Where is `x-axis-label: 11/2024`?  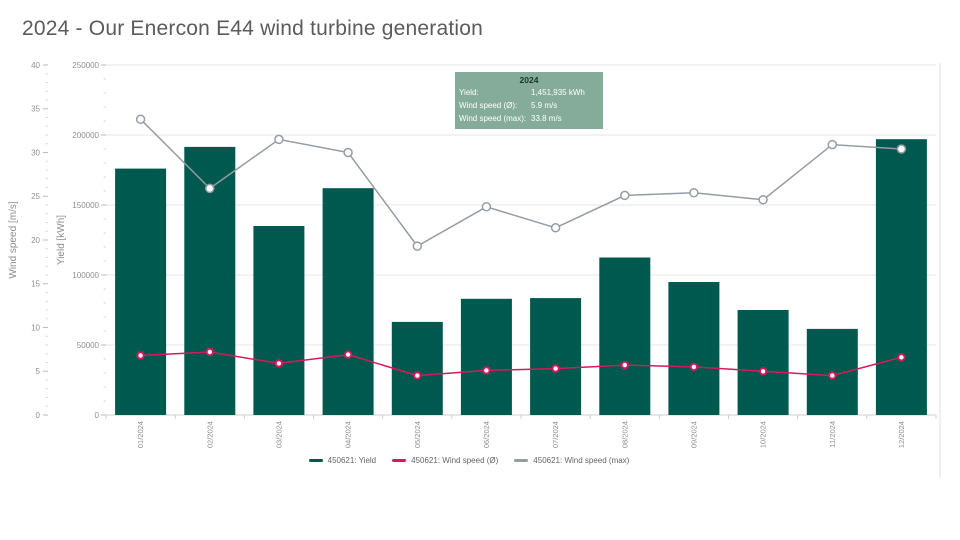
x-axis-label: 11/2024 is located at coordinates (832, 434).